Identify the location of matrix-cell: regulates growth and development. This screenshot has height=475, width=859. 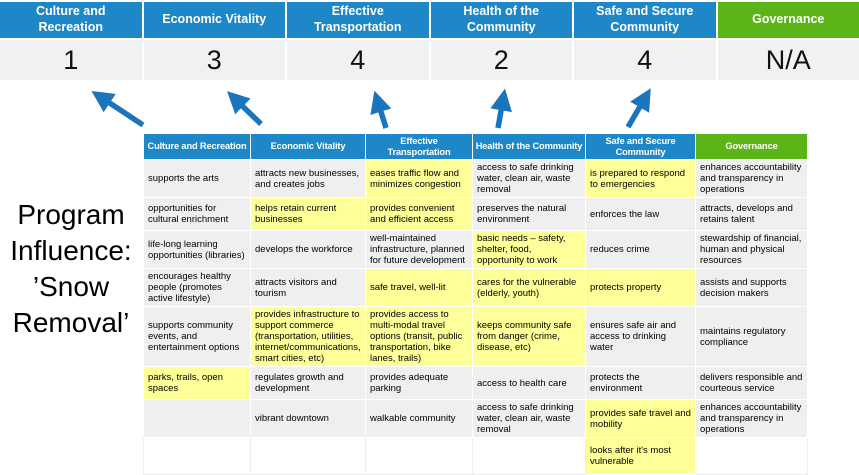
(308, 383).